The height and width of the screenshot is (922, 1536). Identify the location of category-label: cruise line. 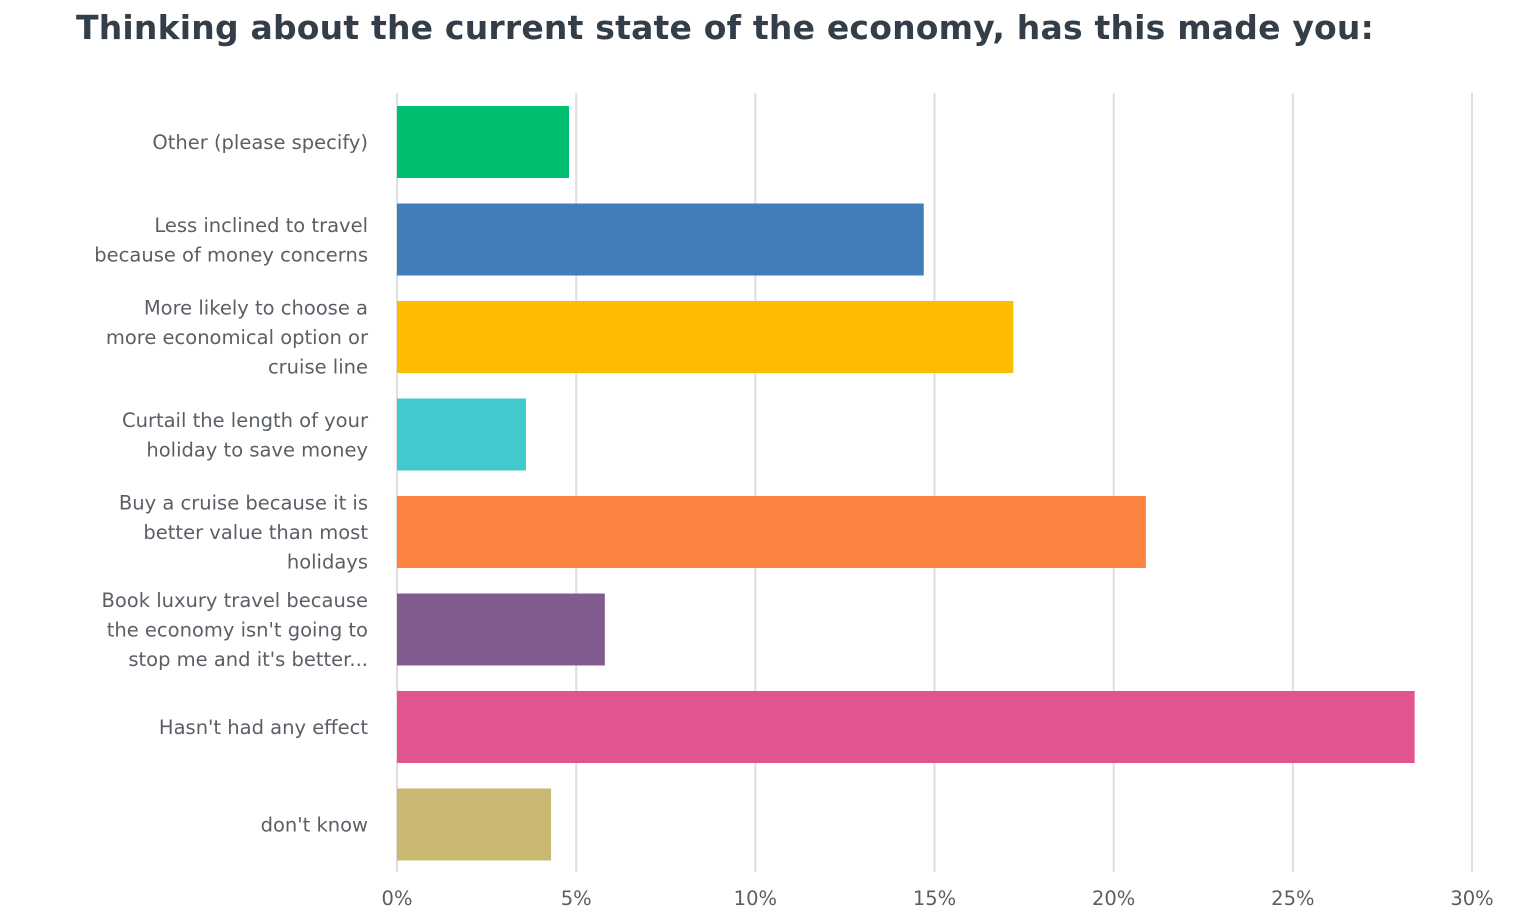
(318, 367).